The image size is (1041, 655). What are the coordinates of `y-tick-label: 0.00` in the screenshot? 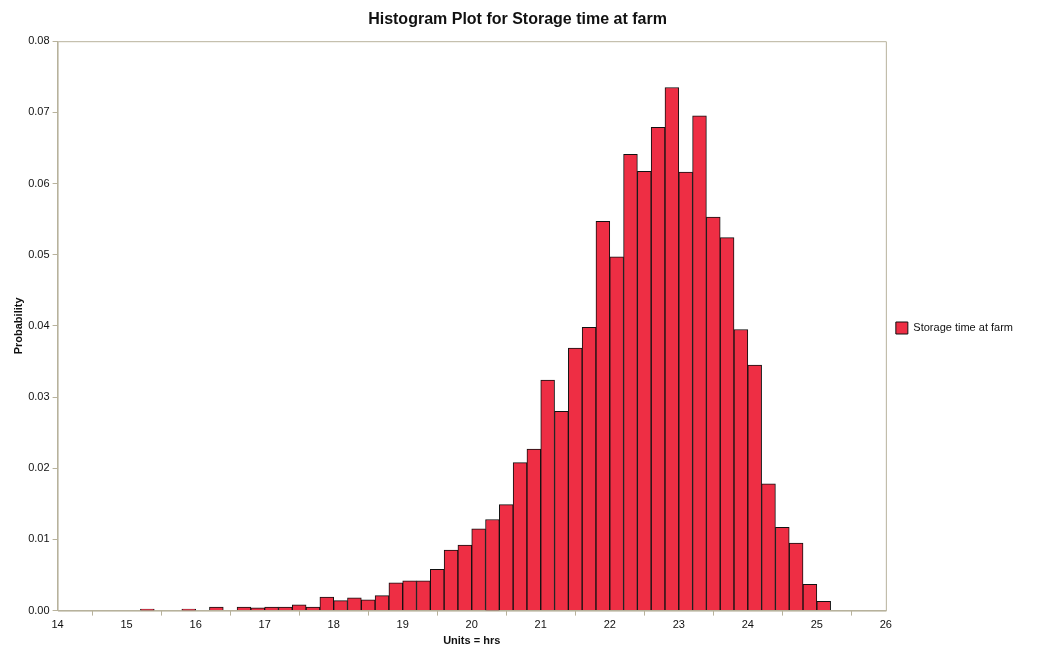 It's located at (39, 609).